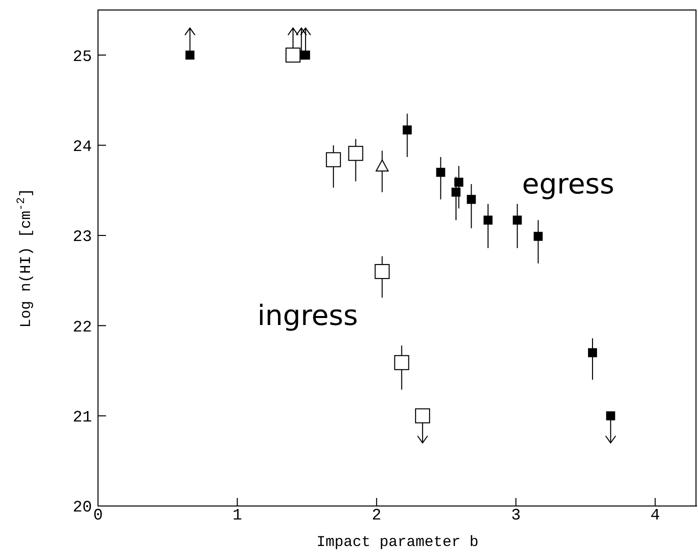 Image resolution: width=698 pixels, height=552 pixels. What do you see at coordinates (307, 315) in the screenshot?
I see `annotation: ingress` at bounding box center [307, 315].